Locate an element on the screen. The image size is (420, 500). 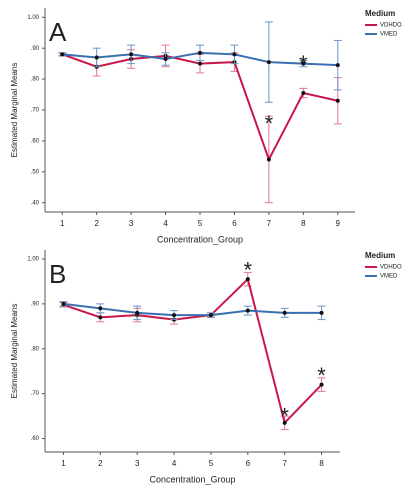
x-tick-label: 9 is located at coordinates (338, 223).